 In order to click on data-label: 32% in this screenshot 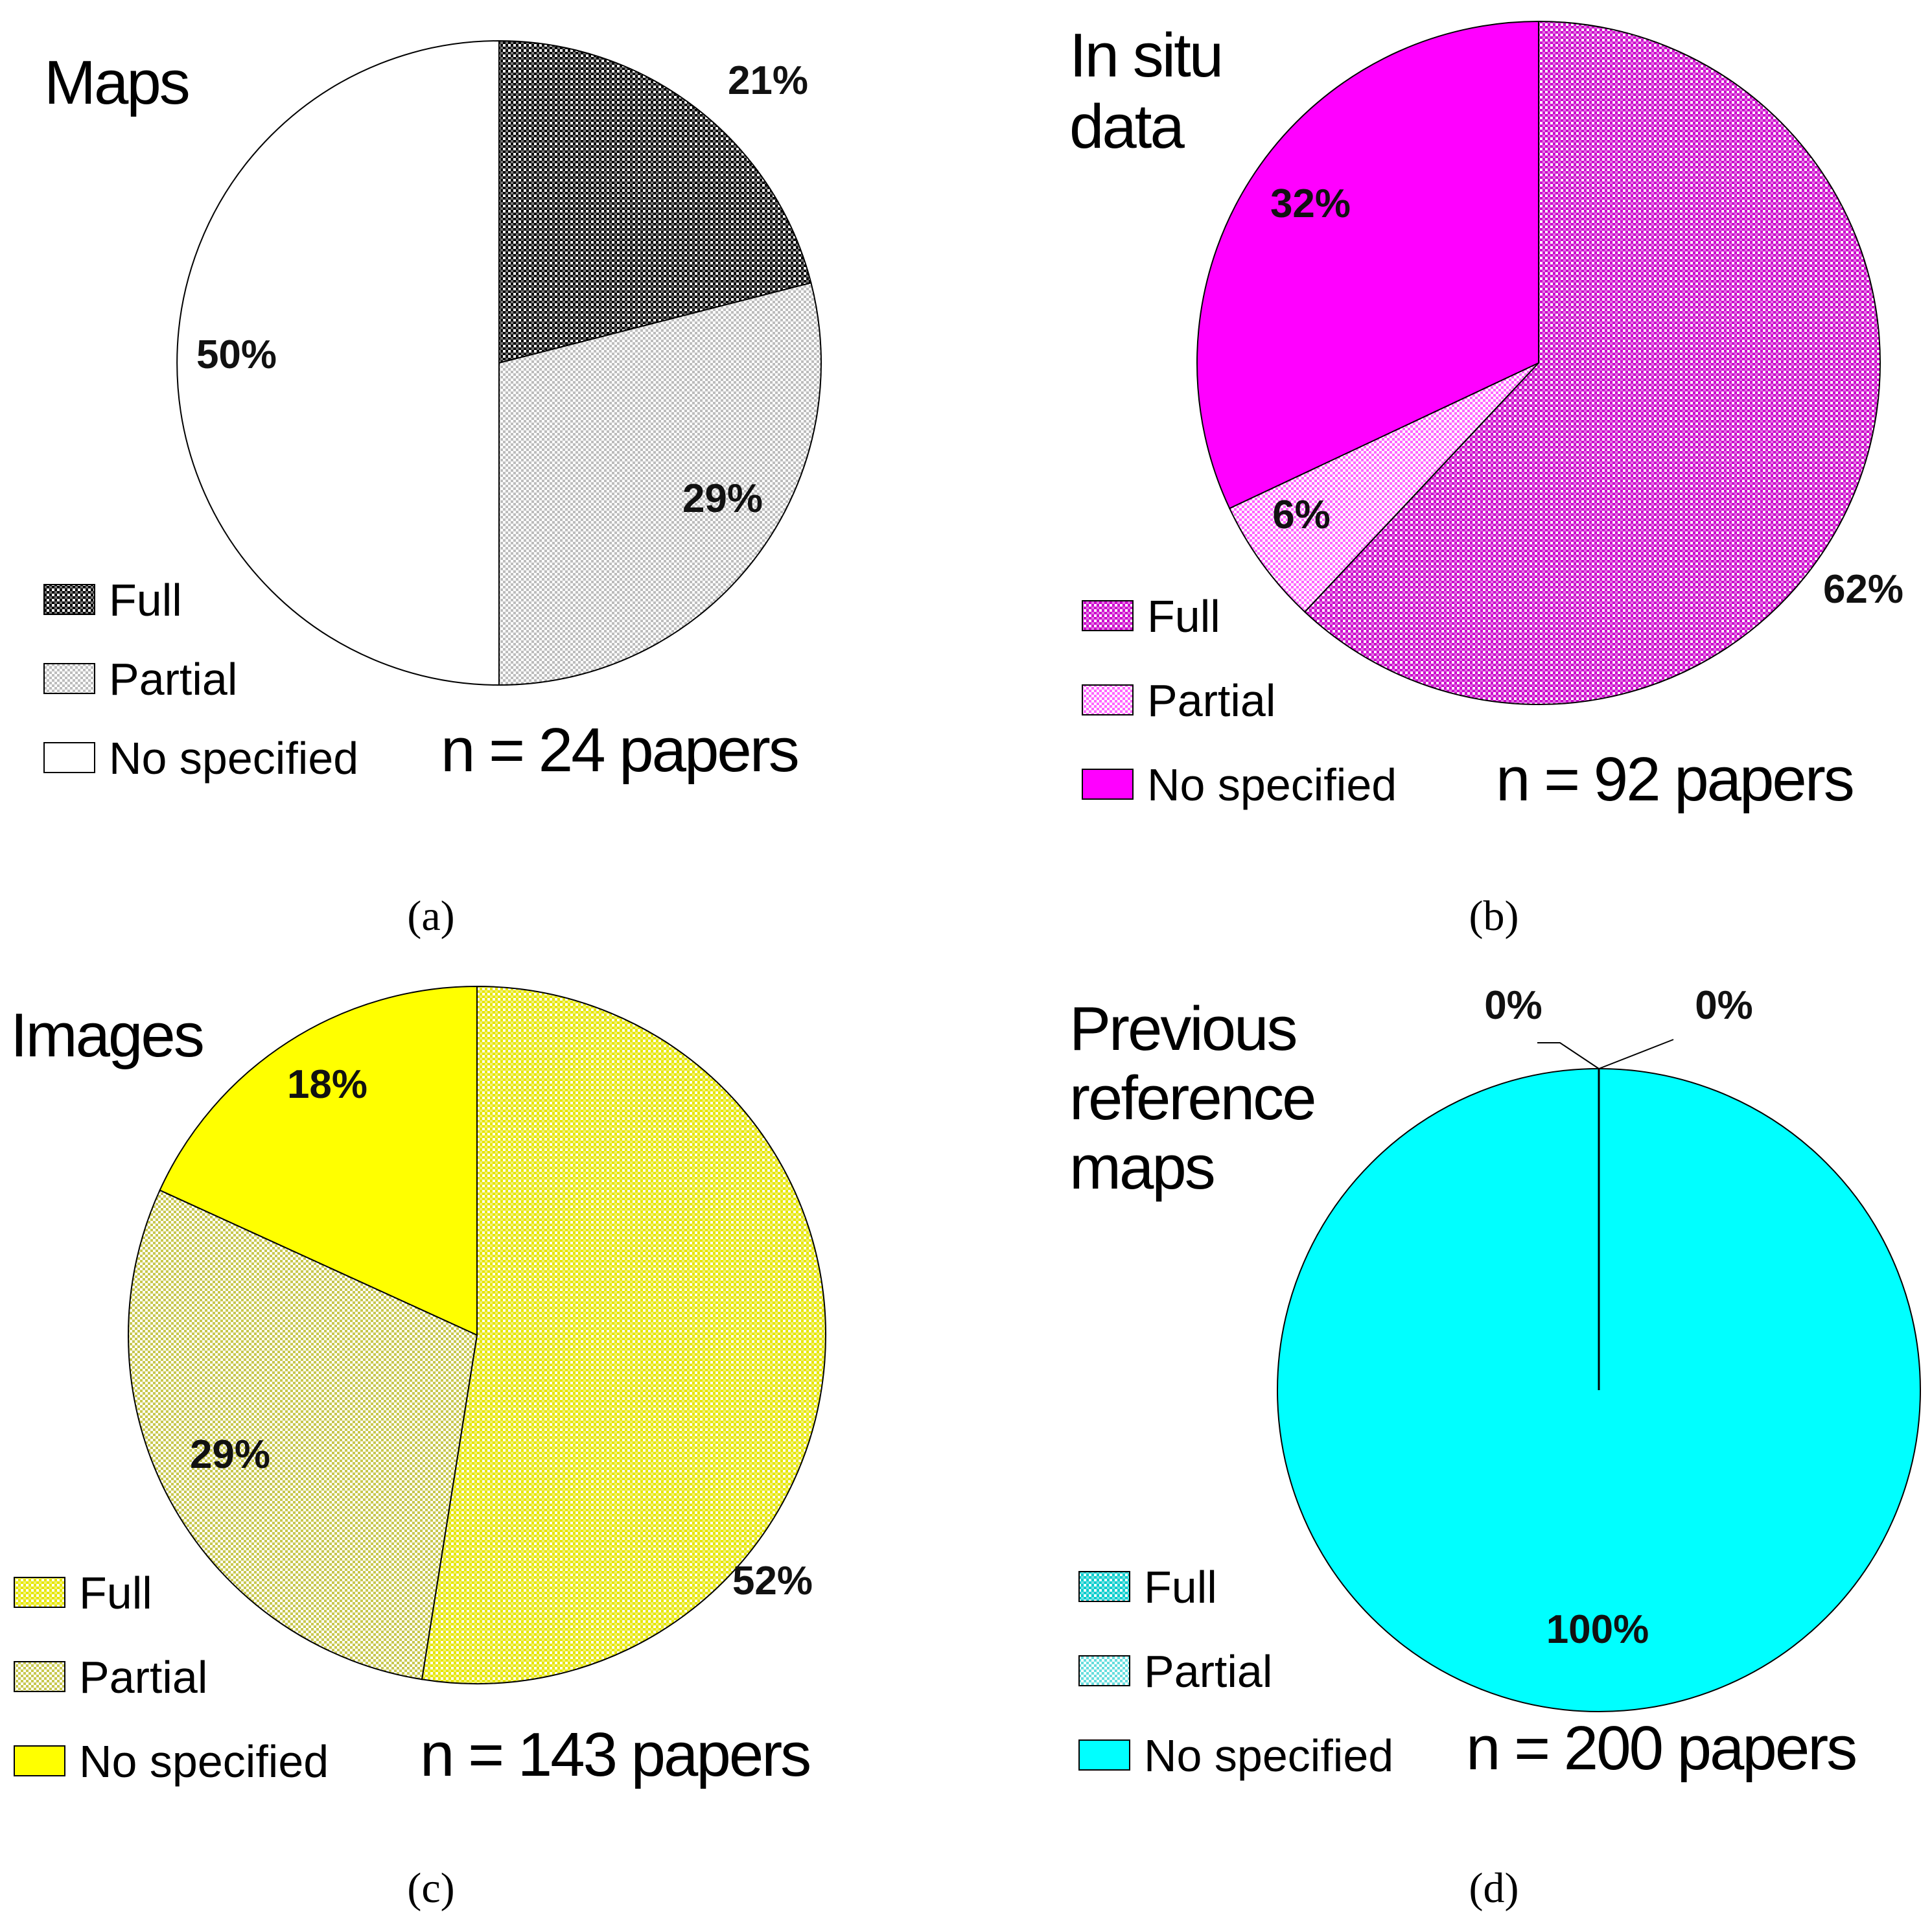, I will do `click(1310, 204)`.